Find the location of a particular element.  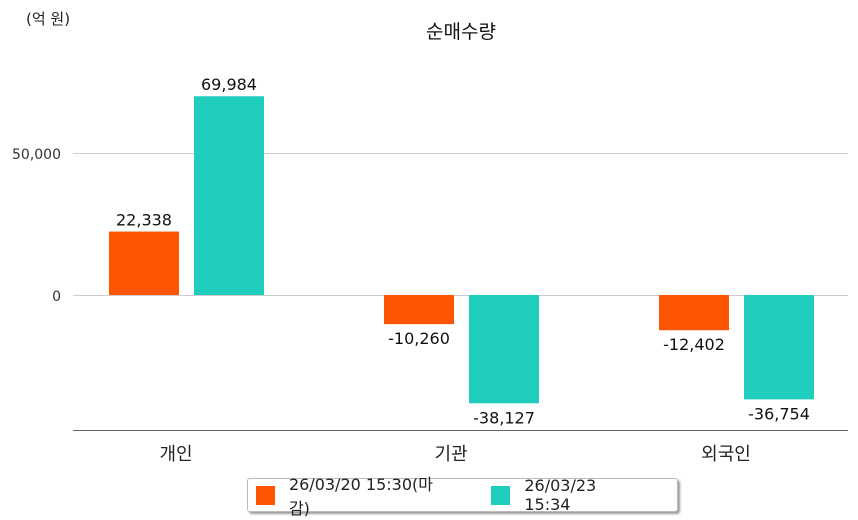

chart-title: 순매수량 is located at coordinates (461, 32).